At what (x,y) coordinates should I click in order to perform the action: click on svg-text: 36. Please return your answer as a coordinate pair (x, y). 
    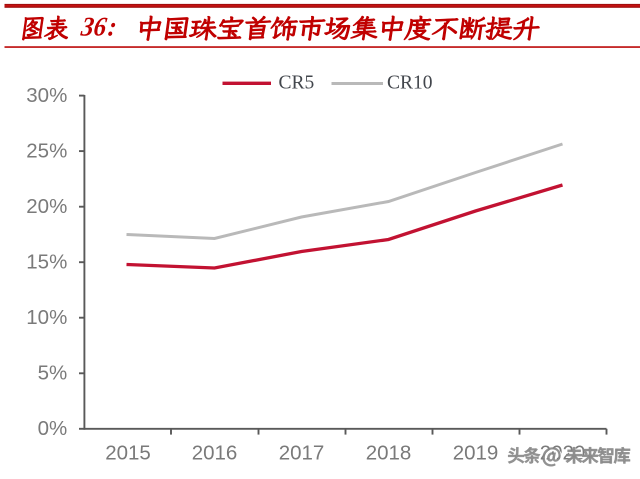
    Looking at the image, I should click on (93, 26).